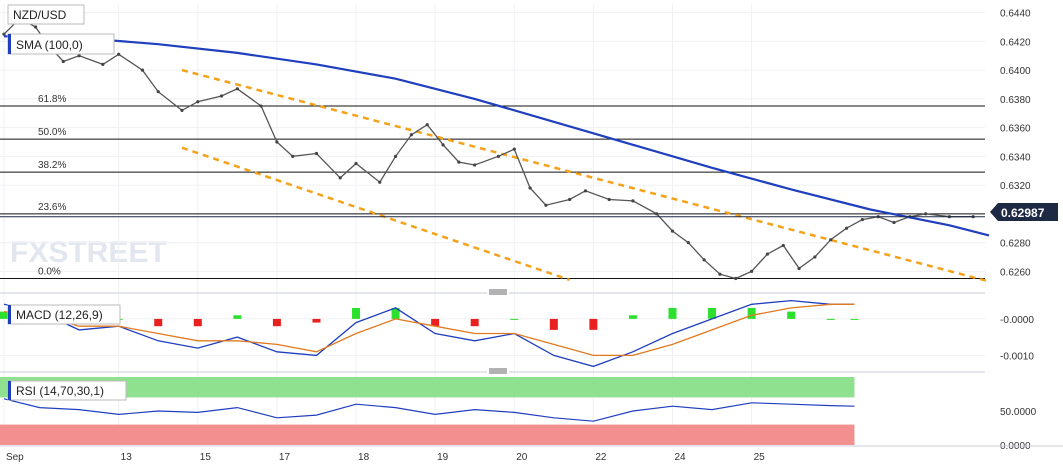 This screenshot has height=469, width=1063. What do you see at coordinates (1015, 129) in the screenshot?
I see `y-tick-label: 0.6360` at bounding box center [1015, 129].